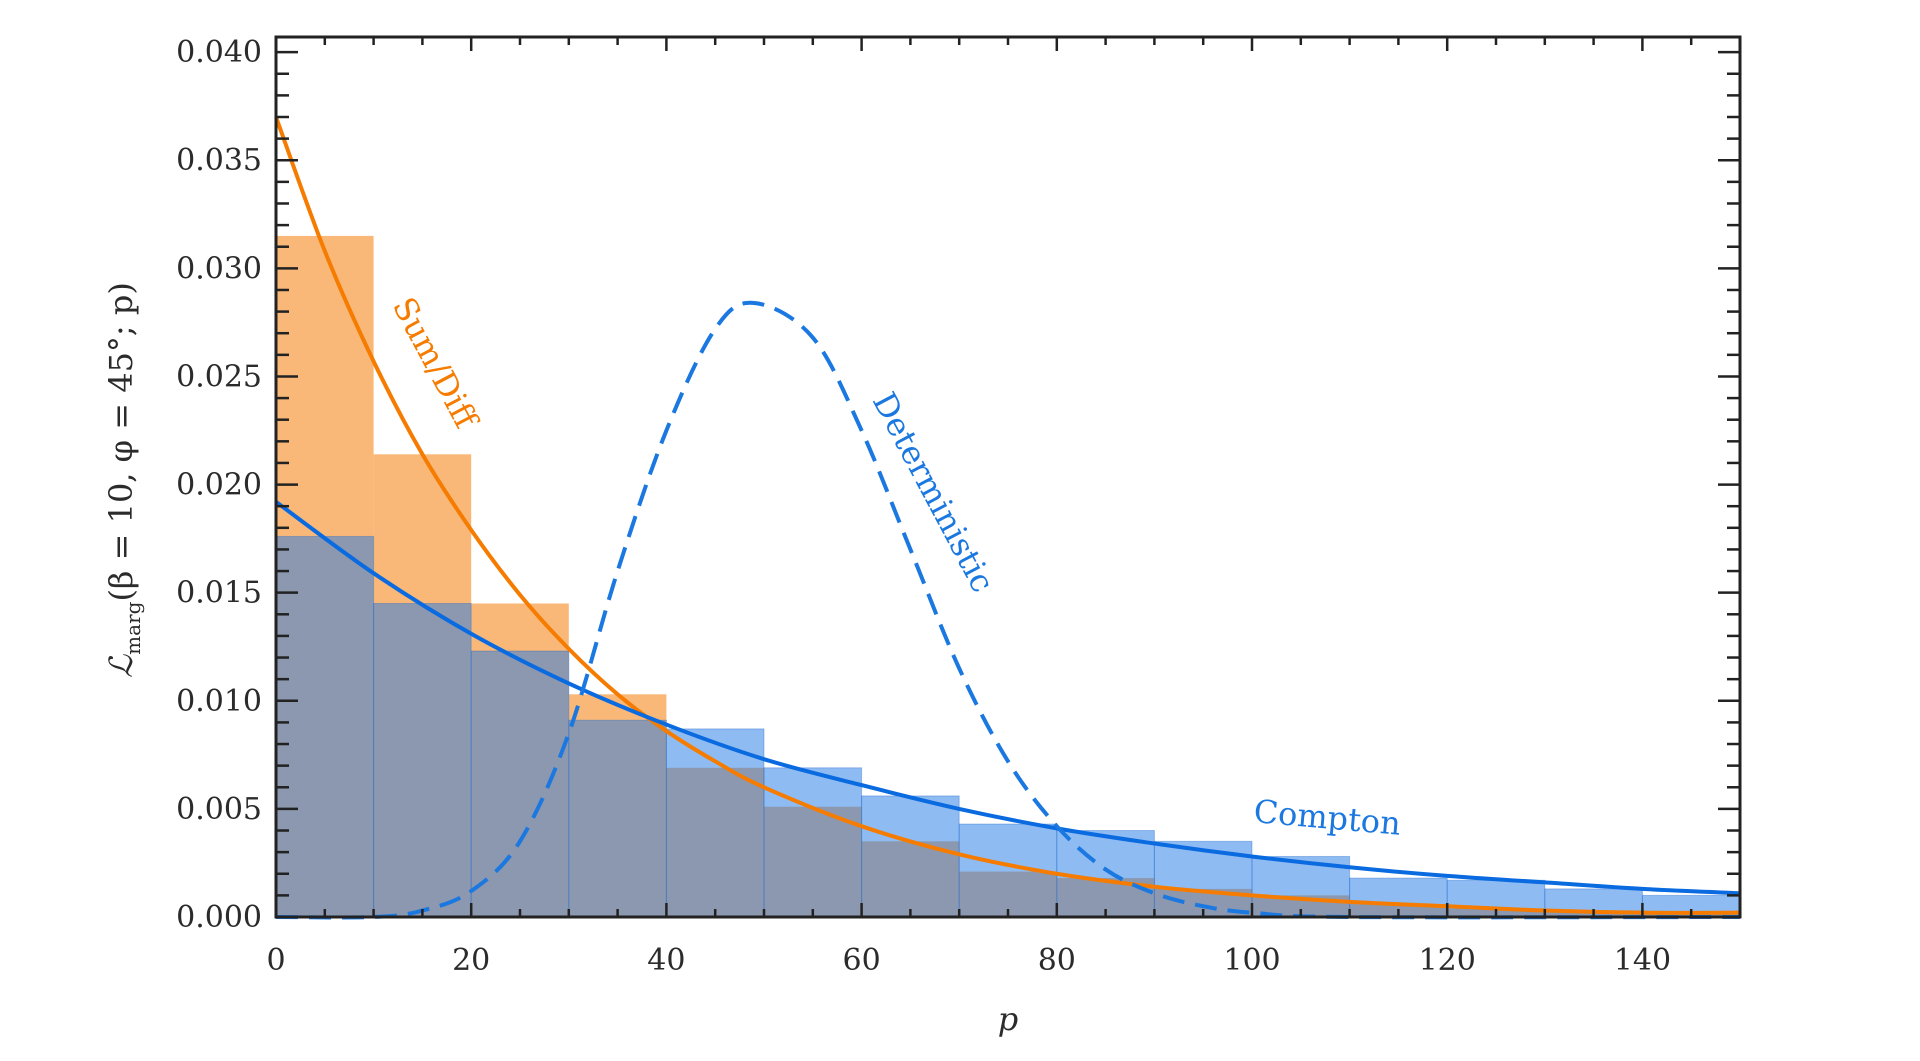  I want to click on y-axis-title-rest: (β = 10, φ = 45°; p), so click(121, 441).